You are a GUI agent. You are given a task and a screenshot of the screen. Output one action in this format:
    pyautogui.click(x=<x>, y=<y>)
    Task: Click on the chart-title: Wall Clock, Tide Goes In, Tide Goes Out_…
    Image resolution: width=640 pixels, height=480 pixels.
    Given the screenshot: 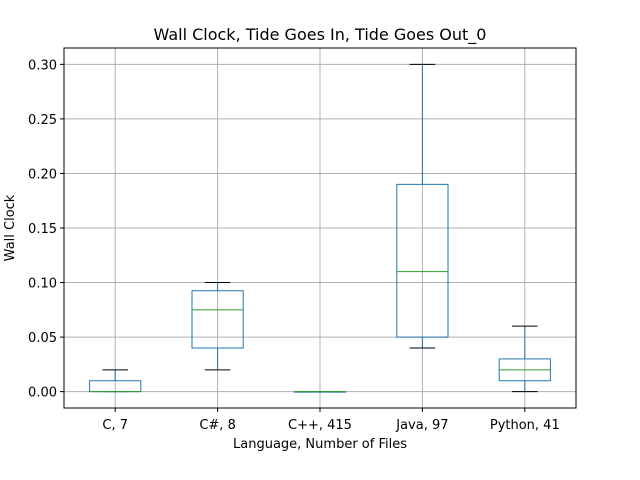 What is the action you would take?
    pyautogui.click(x=320, y=35)
    